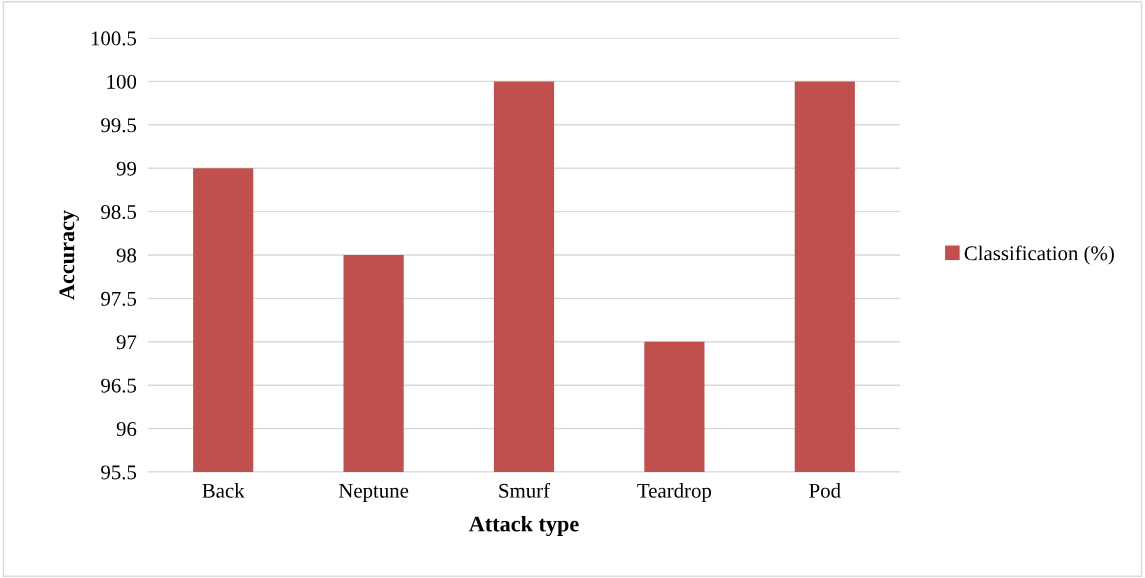 The image size is (1145, 578). I want to click on y-tick-label: 96, so click(126, 429).